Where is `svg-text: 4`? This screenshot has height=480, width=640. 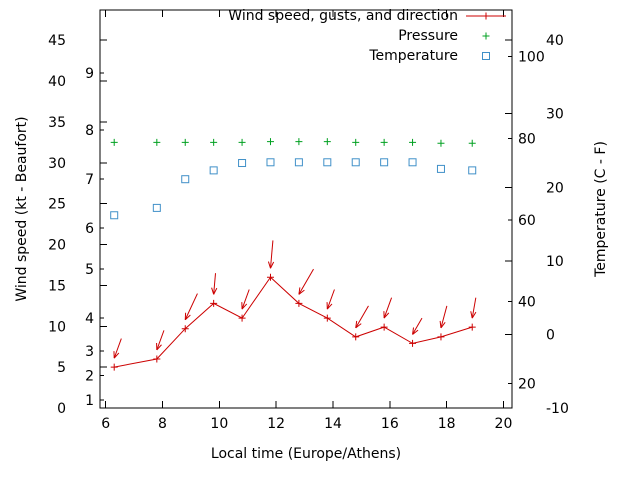
svg-text: 4 is located at coordinates (89, 319).